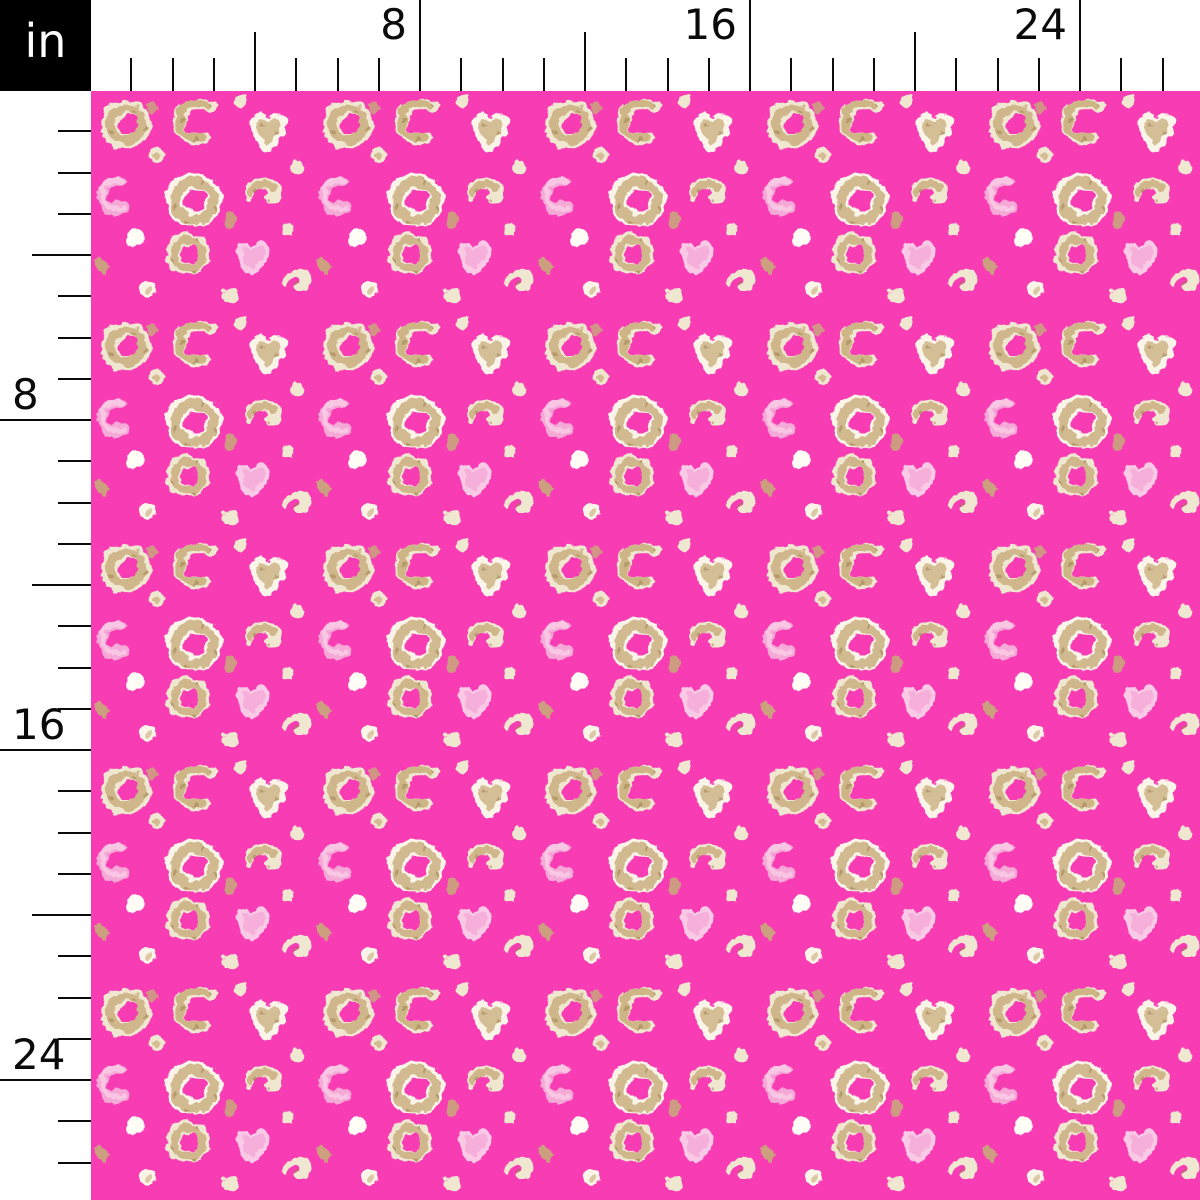 The height and width of the screenshot is (1200, 1200). I want to click on horizontal-ruler: 8 16 24, so click(600, 45).